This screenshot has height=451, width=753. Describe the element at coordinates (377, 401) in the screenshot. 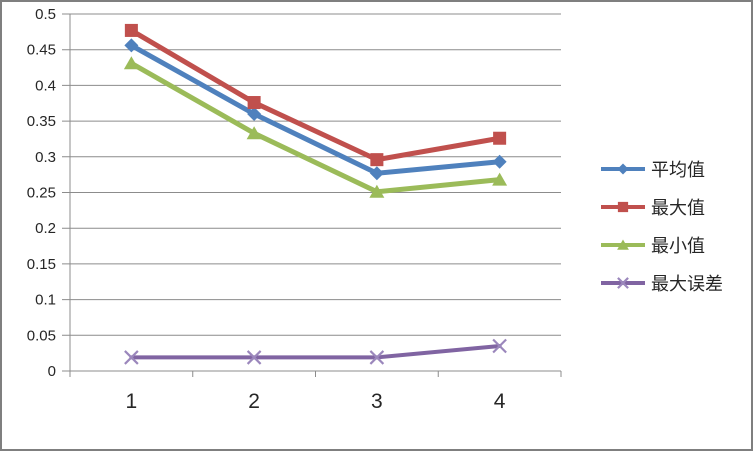

I see `x-tick-label: 3` at that location.